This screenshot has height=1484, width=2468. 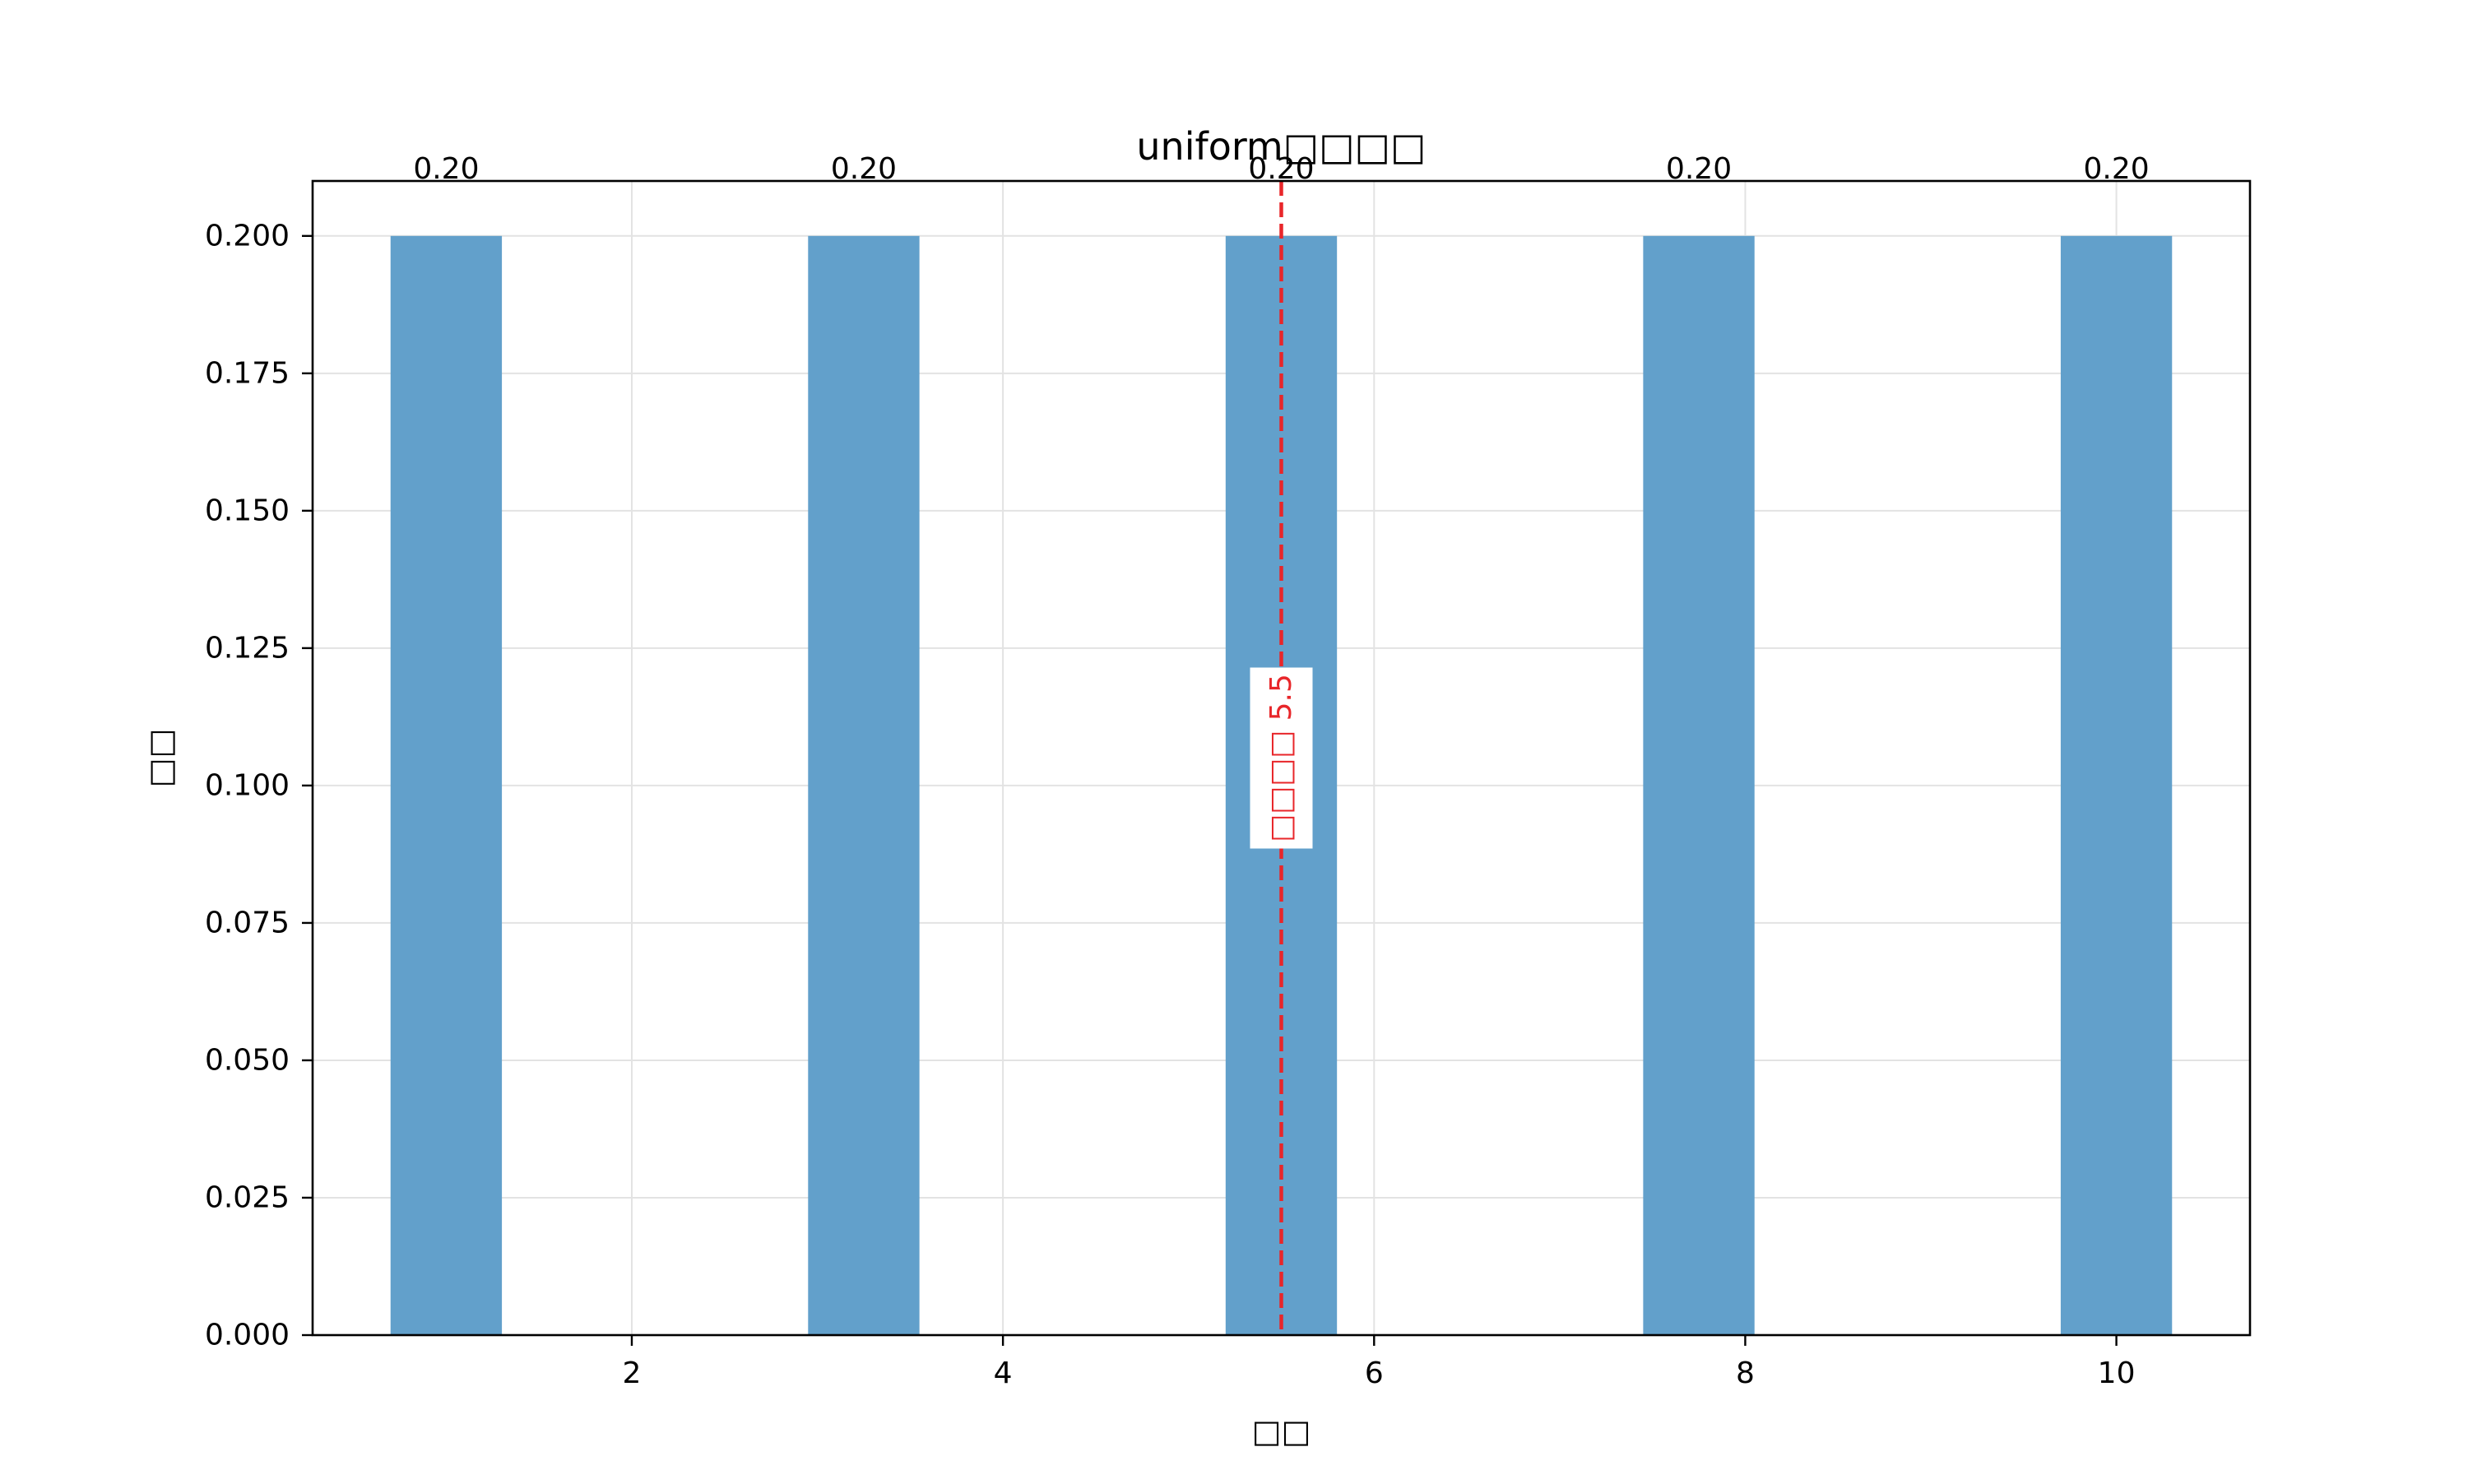 What do you see at coordinates (247, 648) in the screenshot?
I see `y-tick-label: 0.125` at bounding box center [247, 648].